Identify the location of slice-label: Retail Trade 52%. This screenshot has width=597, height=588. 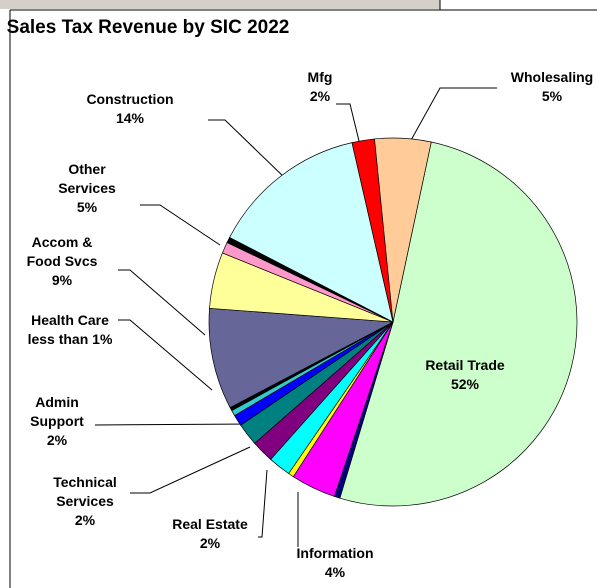
(465, 375).